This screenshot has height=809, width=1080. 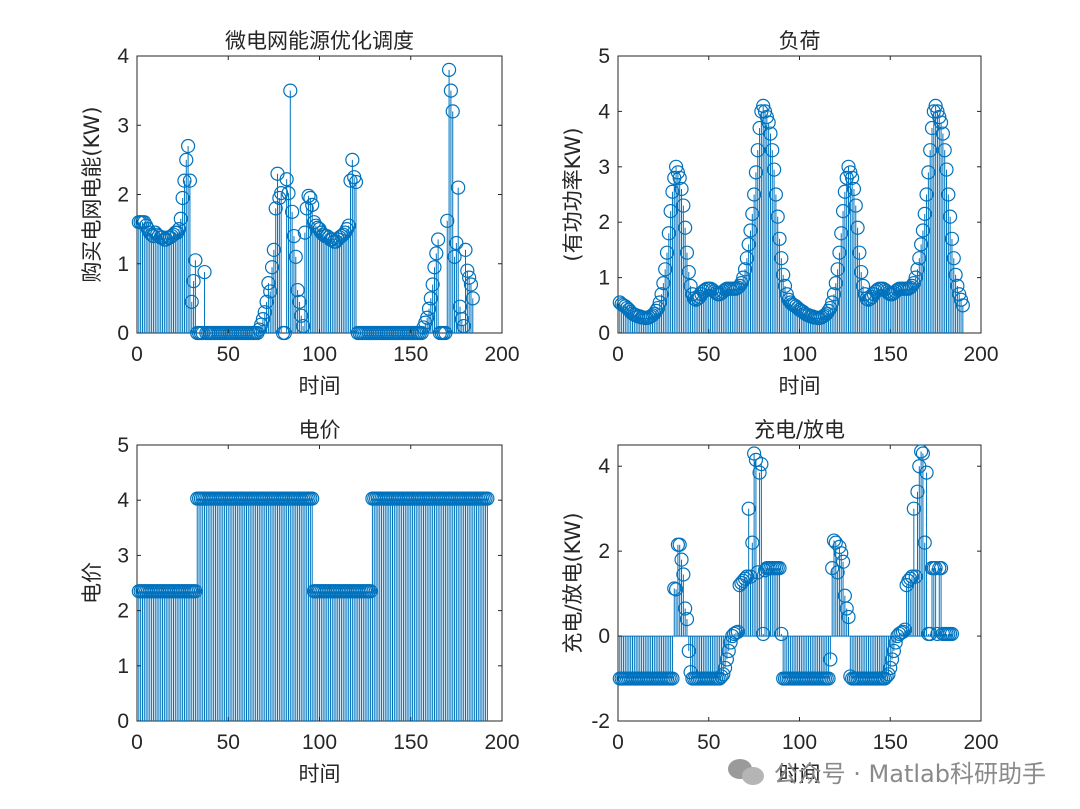 I want to click on watermark: 公众号 · Matlab科研助手, so click(x=886, y=771).